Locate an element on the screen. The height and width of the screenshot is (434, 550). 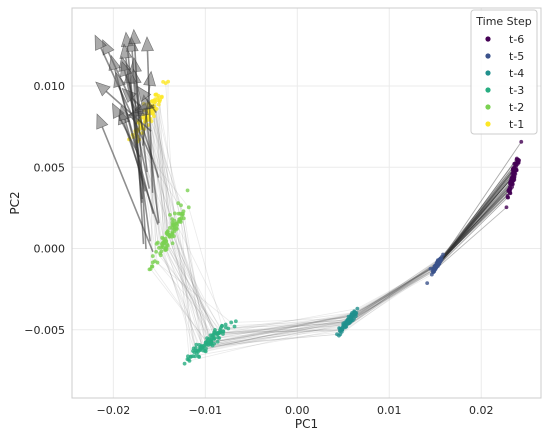
y-tick-label: 0.010 is located at coordinates (50, 86).